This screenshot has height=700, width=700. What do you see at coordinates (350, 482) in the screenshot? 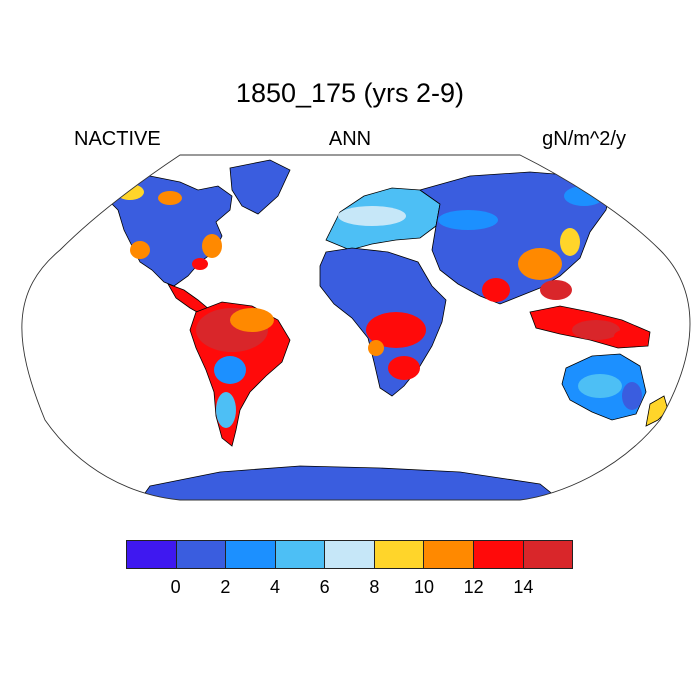
I see `antarctica` at bounding box center [350, 482].